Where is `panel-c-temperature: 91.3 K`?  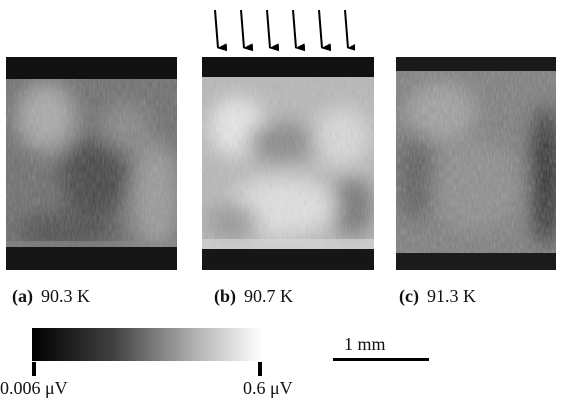
panel-c-temperature: 91.3 K is located at coordinates (451, 296).